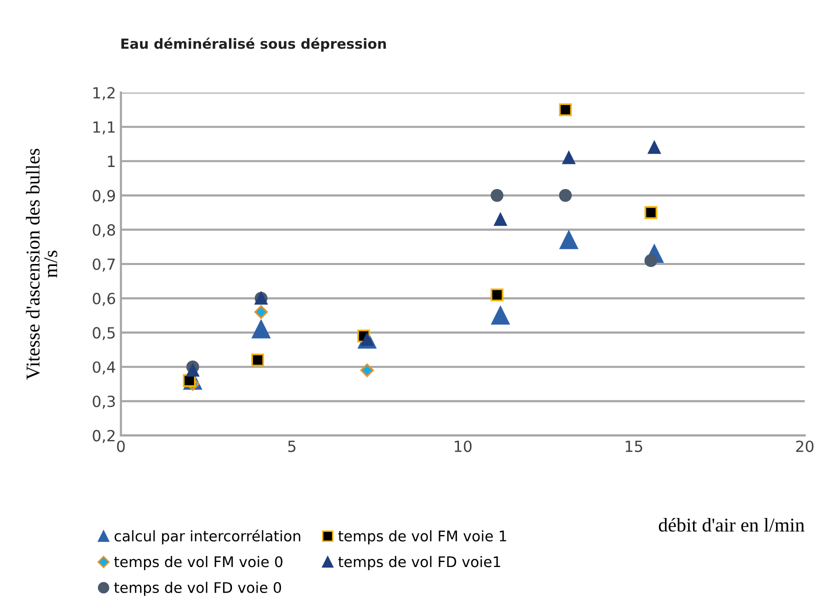 This screenshot has height=609, width=817. What do you see at coordinates (292, 446) in the screenshot?
I see `x-tick-label: 5` at bounding box center [292, 446].